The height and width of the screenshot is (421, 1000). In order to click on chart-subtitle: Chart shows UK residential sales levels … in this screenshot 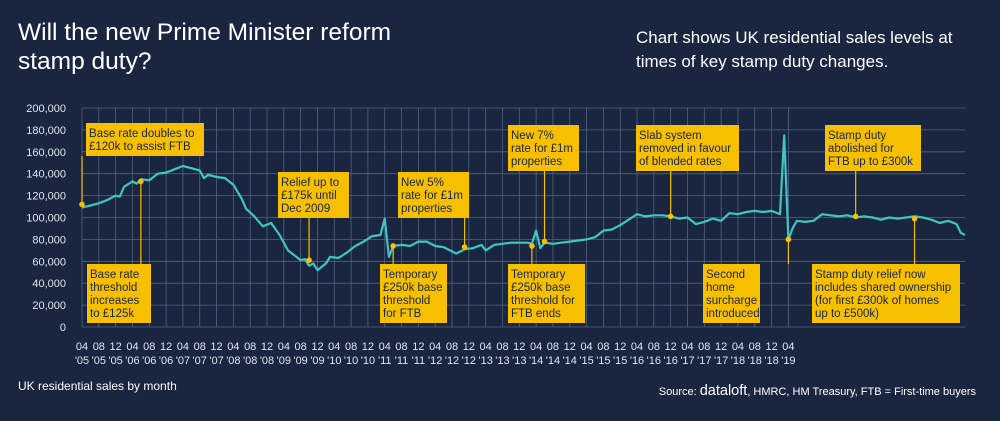, I will do `click(794, 49)`.